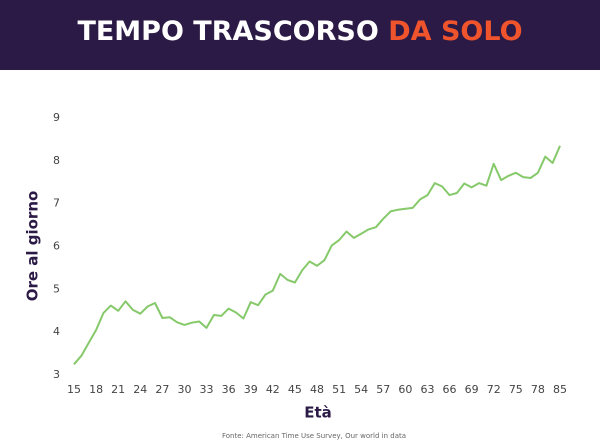  I want to click on y-tick-label: 5, so click(56, 288).